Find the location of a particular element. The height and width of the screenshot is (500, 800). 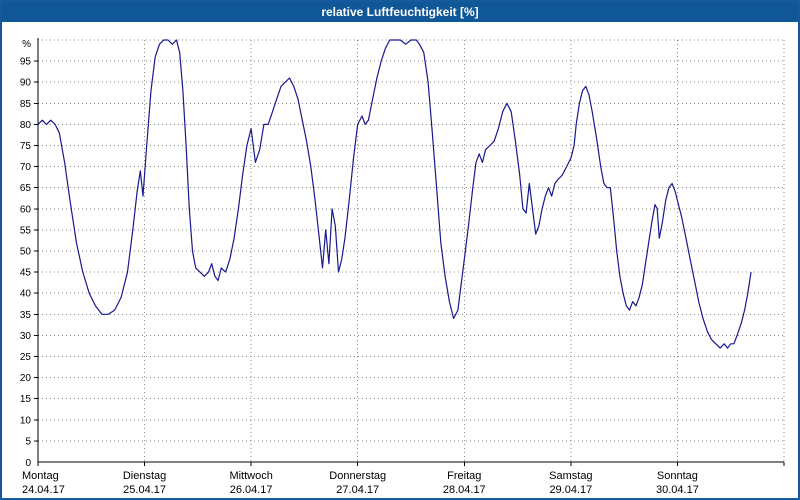

y-tick-label: 75 is located at coordinates (26, 146).